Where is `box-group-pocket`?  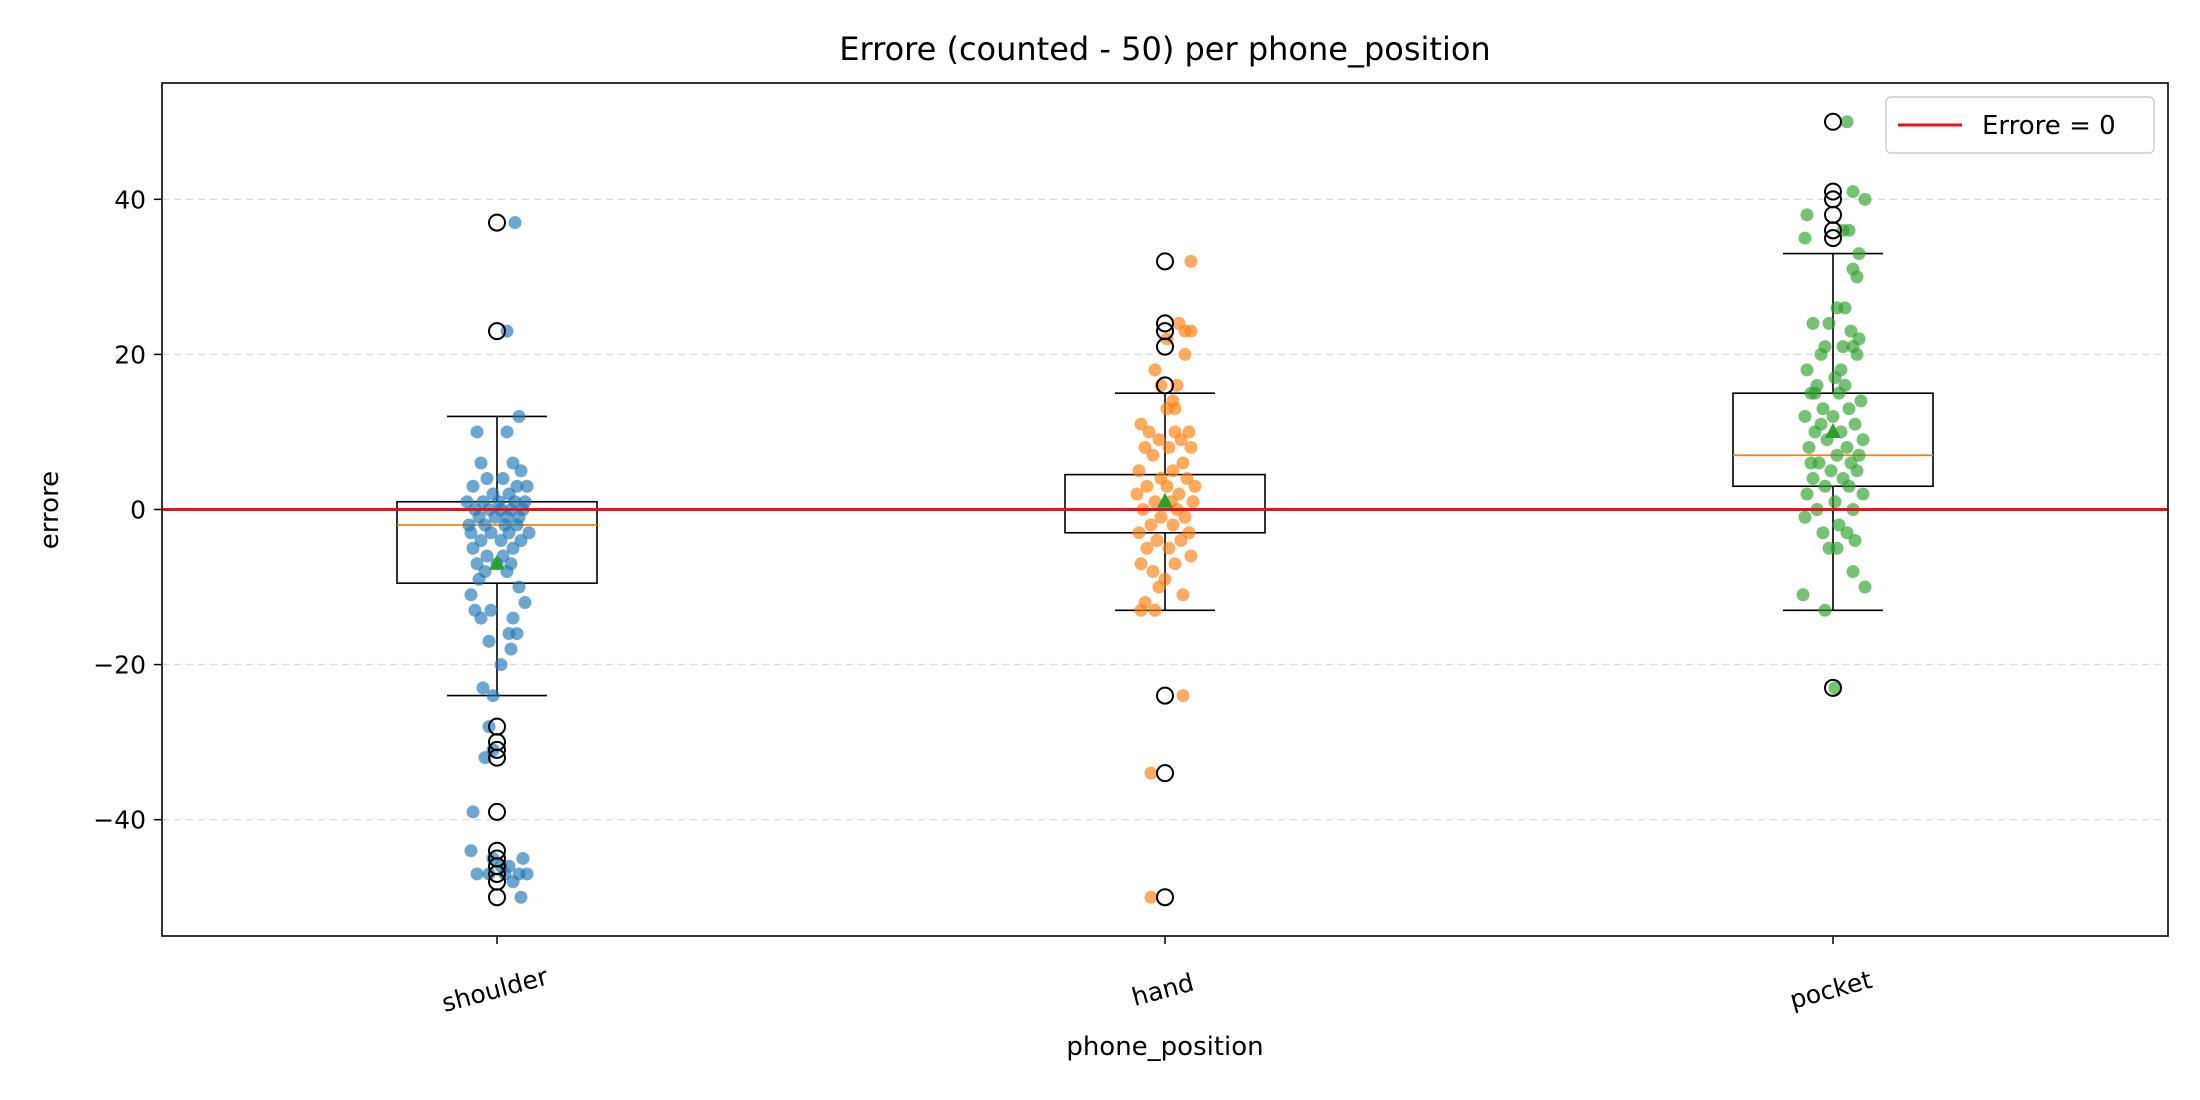
box-group-pocket is located at coordinates (1833, 404).